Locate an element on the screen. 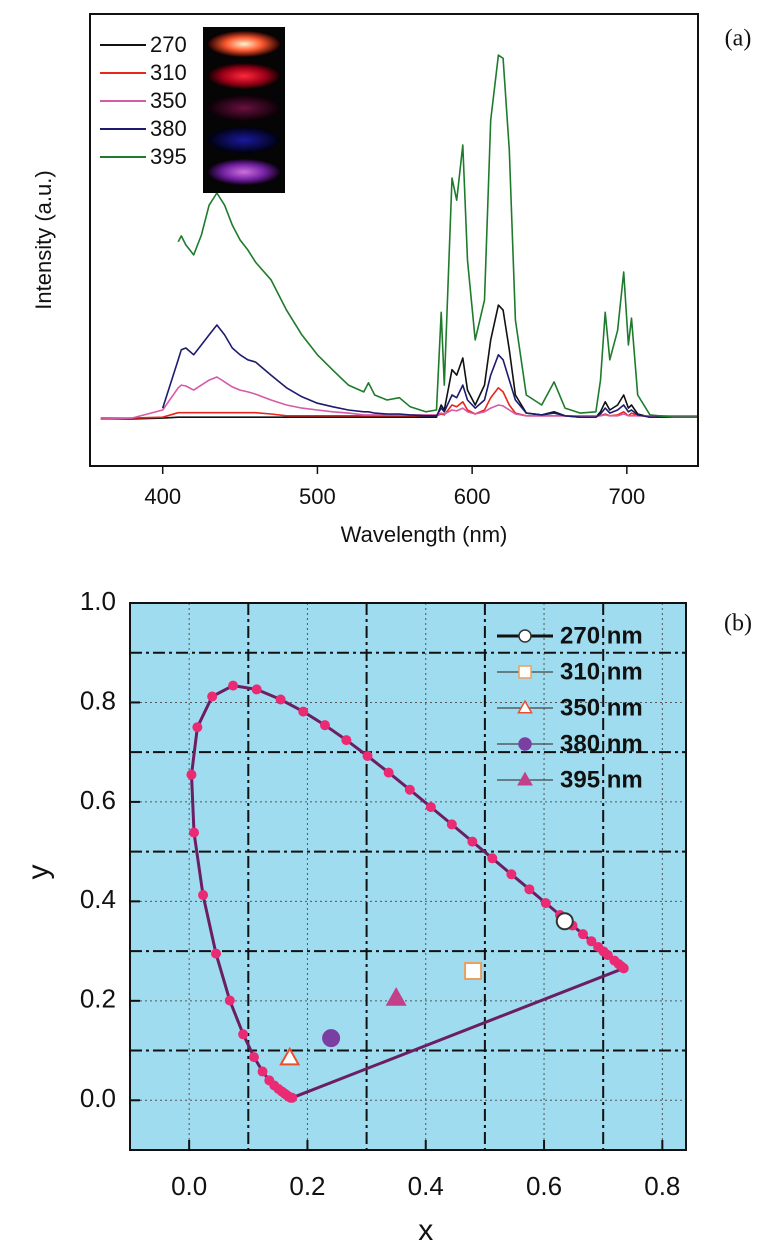 This screenshot has width=764, height=1251. inset-photos is located at coordinates (244, 110).